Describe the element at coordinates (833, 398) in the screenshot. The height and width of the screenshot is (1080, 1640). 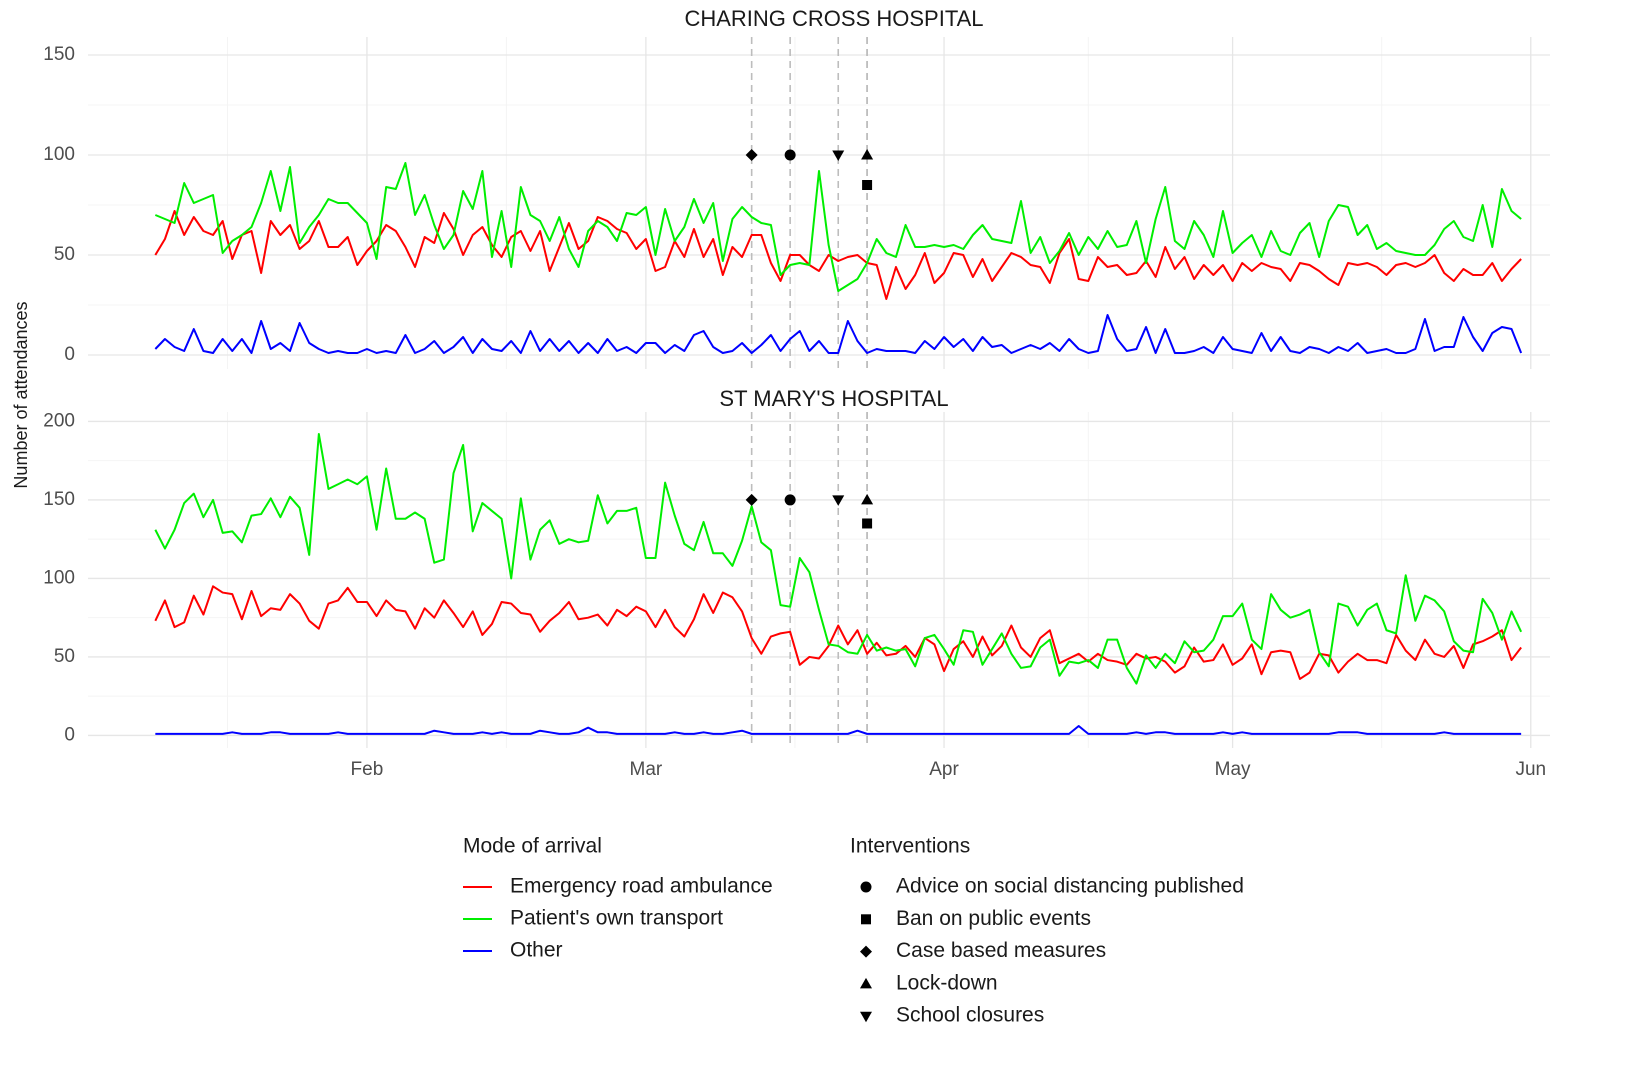
I see `panel-title: ST MARY'S HOSPITAL` at that location.